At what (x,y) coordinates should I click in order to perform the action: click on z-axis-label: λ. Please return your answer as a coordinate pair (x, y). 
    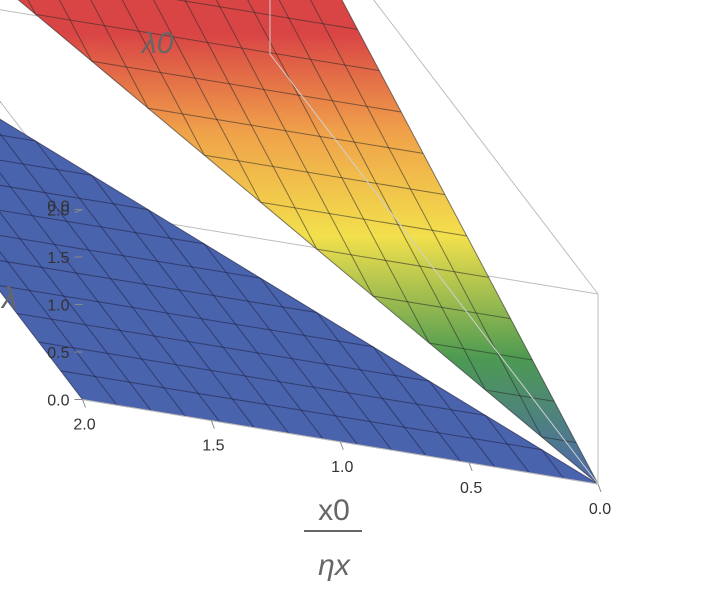
    Looking at the image, I should click on (8, 298).